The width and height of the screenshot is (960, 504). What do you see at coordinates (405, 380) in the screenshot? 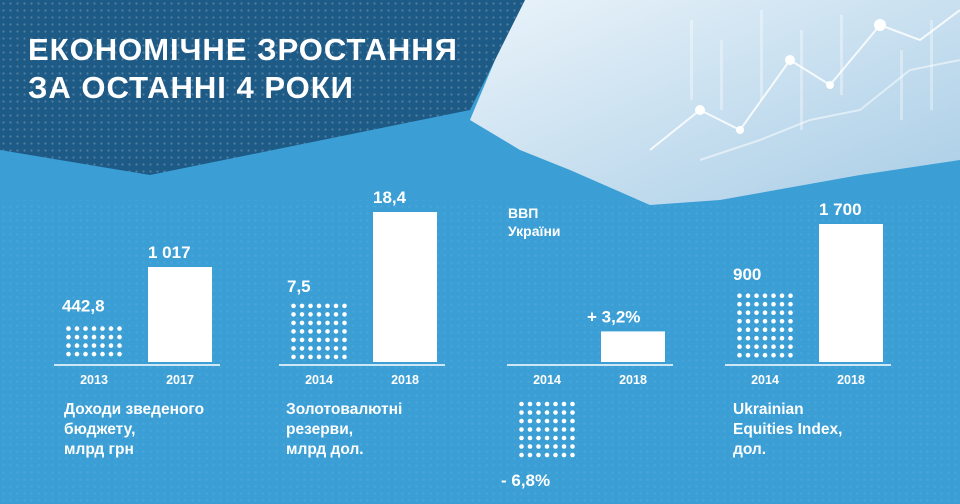
I see `chart-2-tick-2018: 2018` at bounding box center [405, 380].